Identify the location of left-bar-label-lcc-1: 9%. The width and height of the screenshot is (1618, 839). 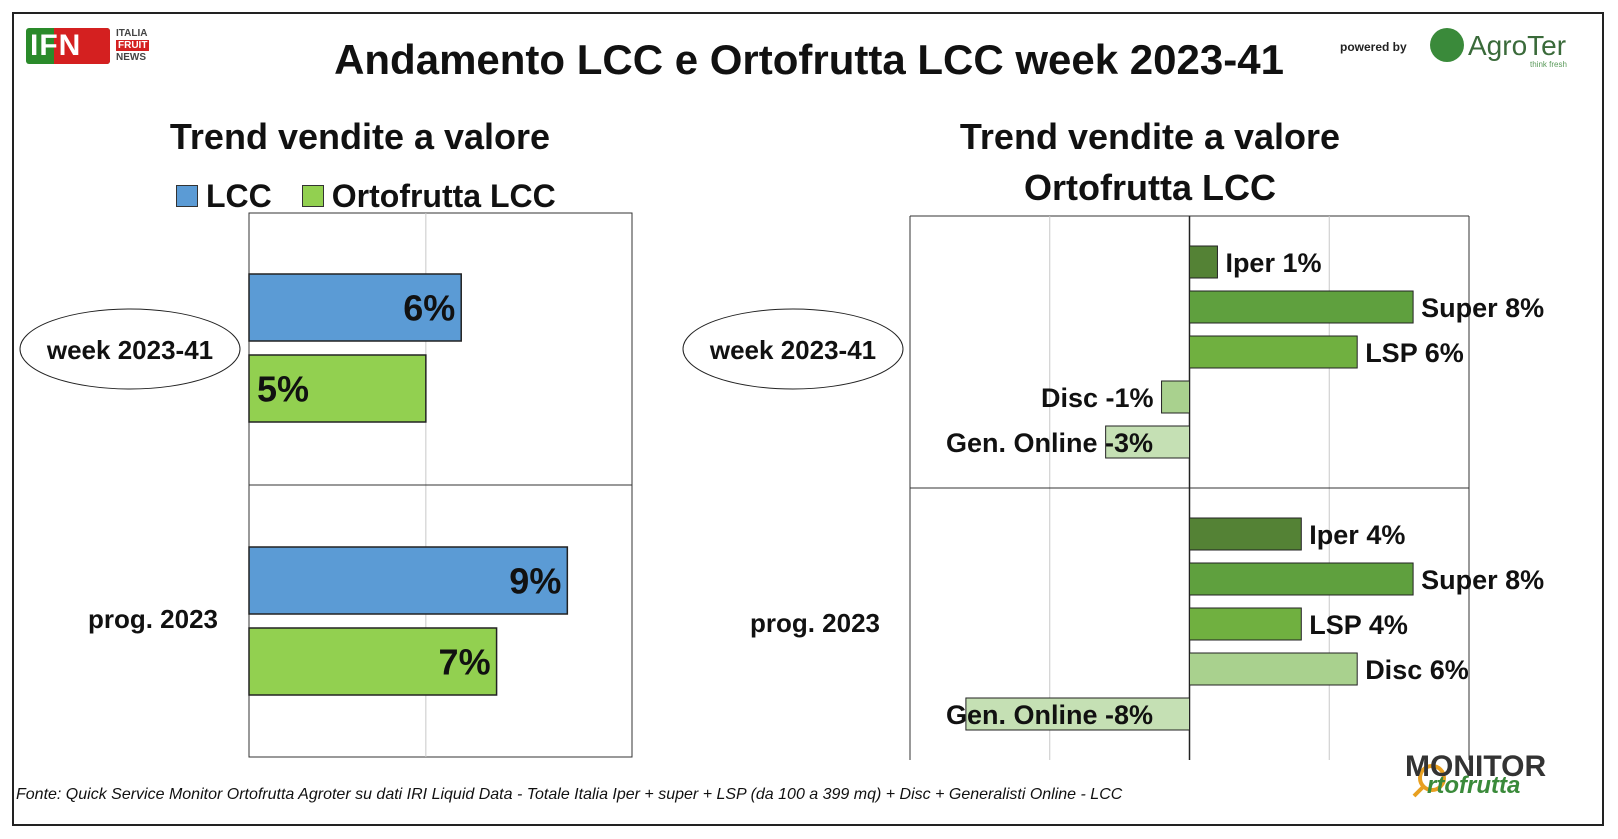
(535, 581).